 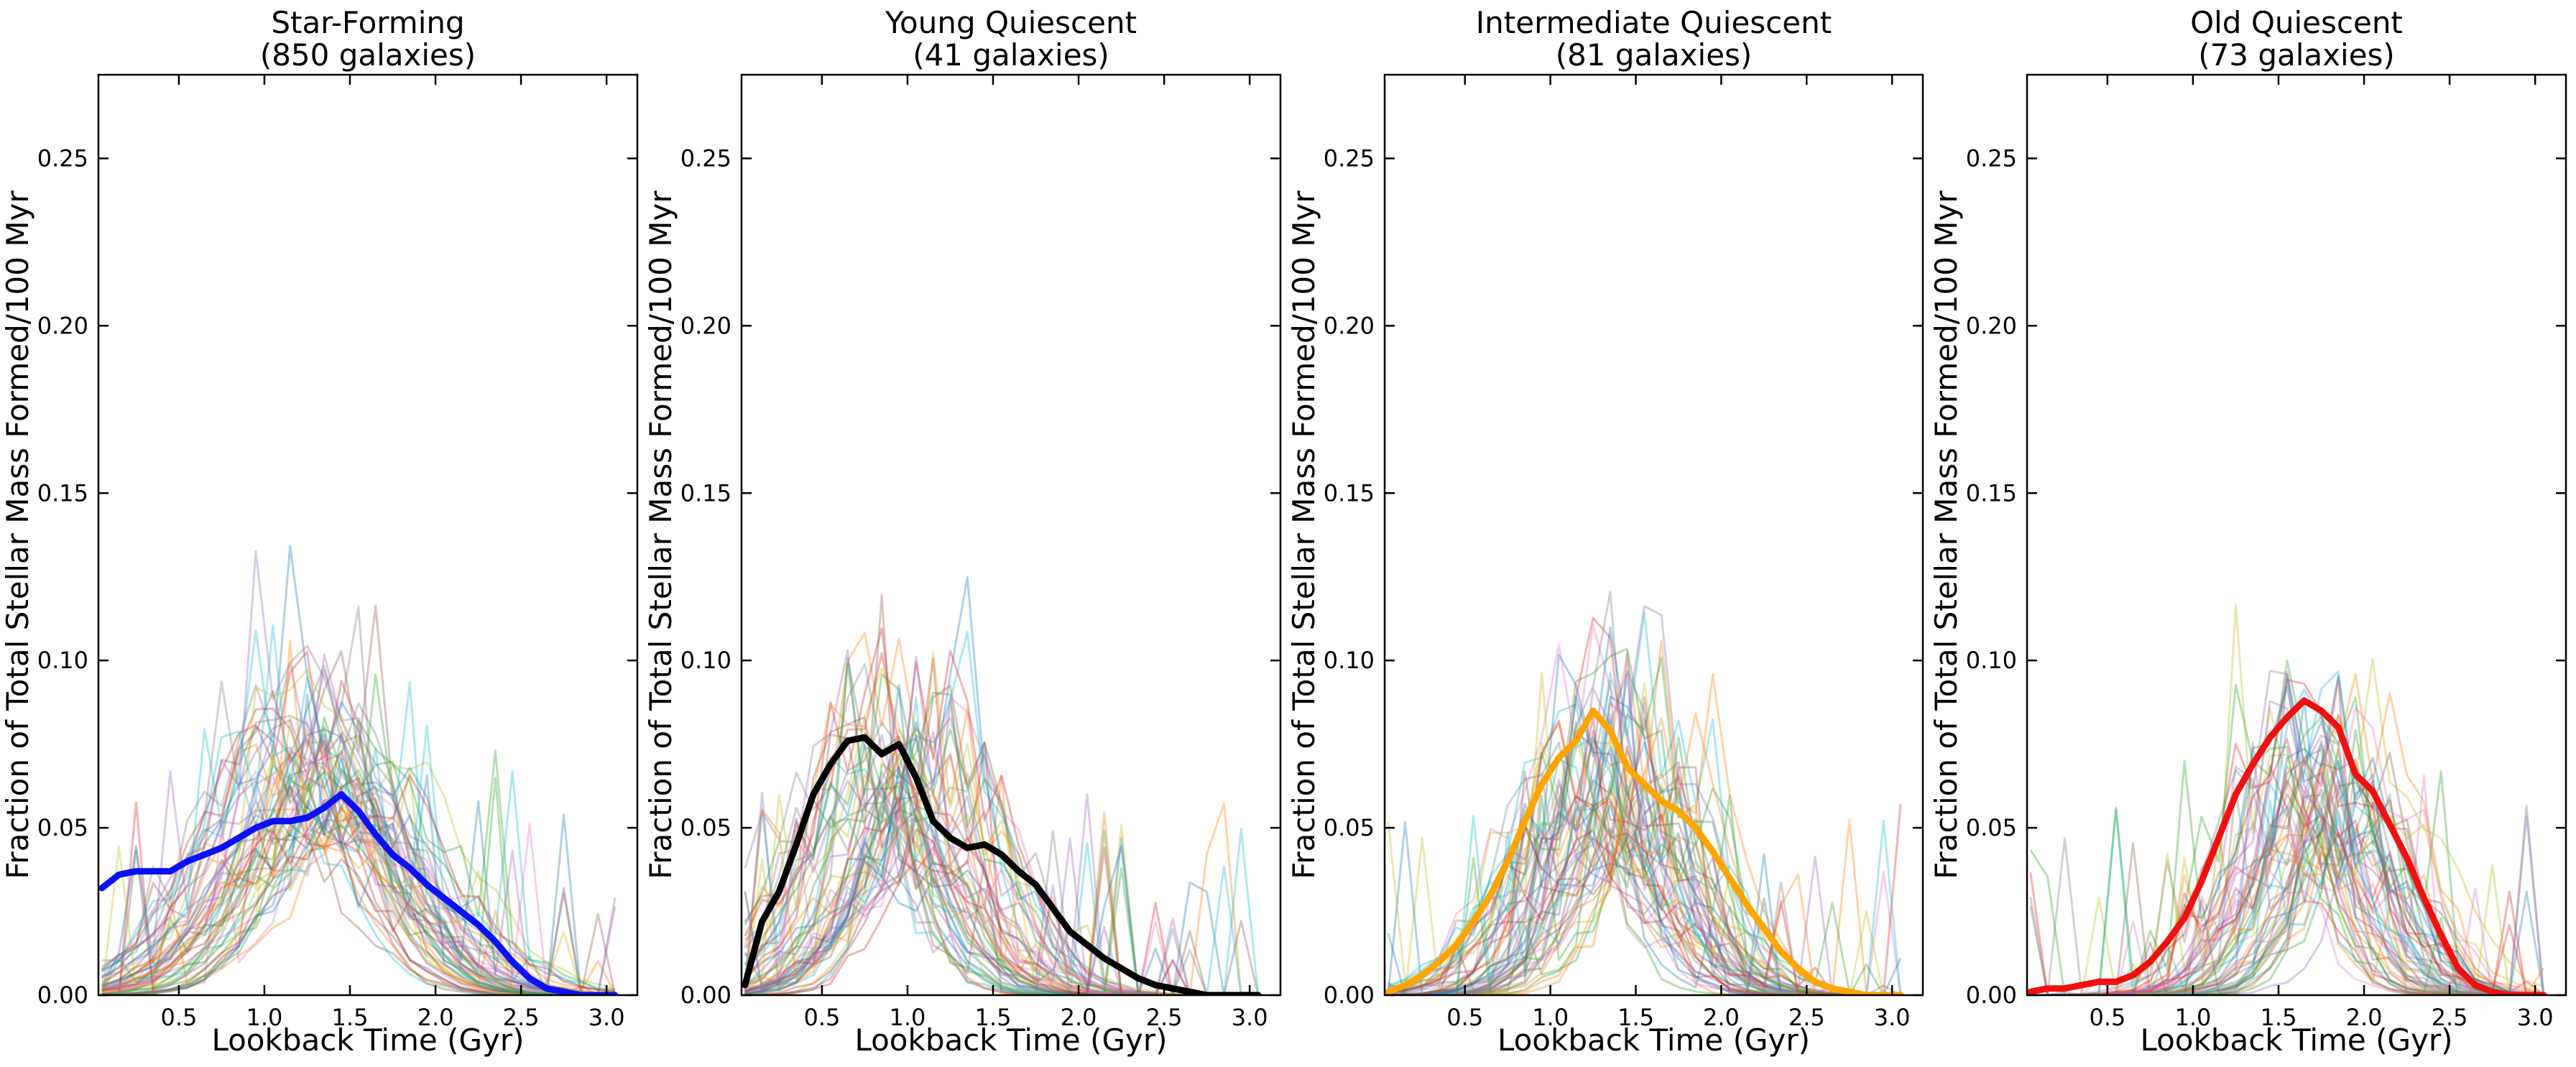 What do you see at coordinates (1164, 1017) in the screenshot?
I see `x-tick-label: 2.5` at bounding box center [1164, 1017].